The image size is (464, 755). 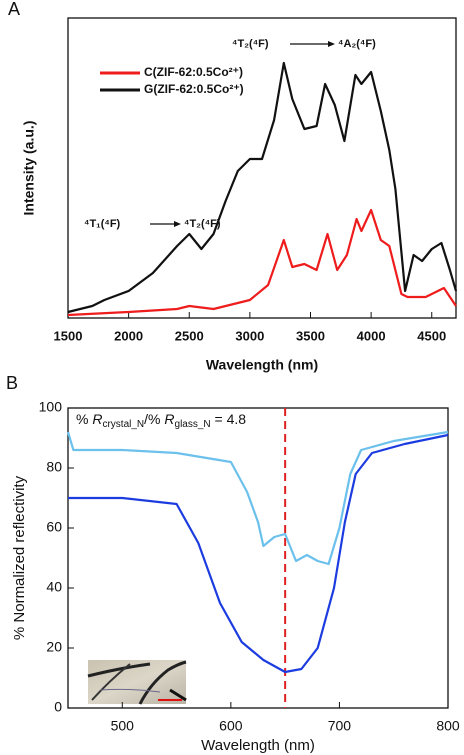 What do you see at coordinates (54, 587) in the screenshot?
I see `y-tick-label: 40` at bounding box center [54, 587].